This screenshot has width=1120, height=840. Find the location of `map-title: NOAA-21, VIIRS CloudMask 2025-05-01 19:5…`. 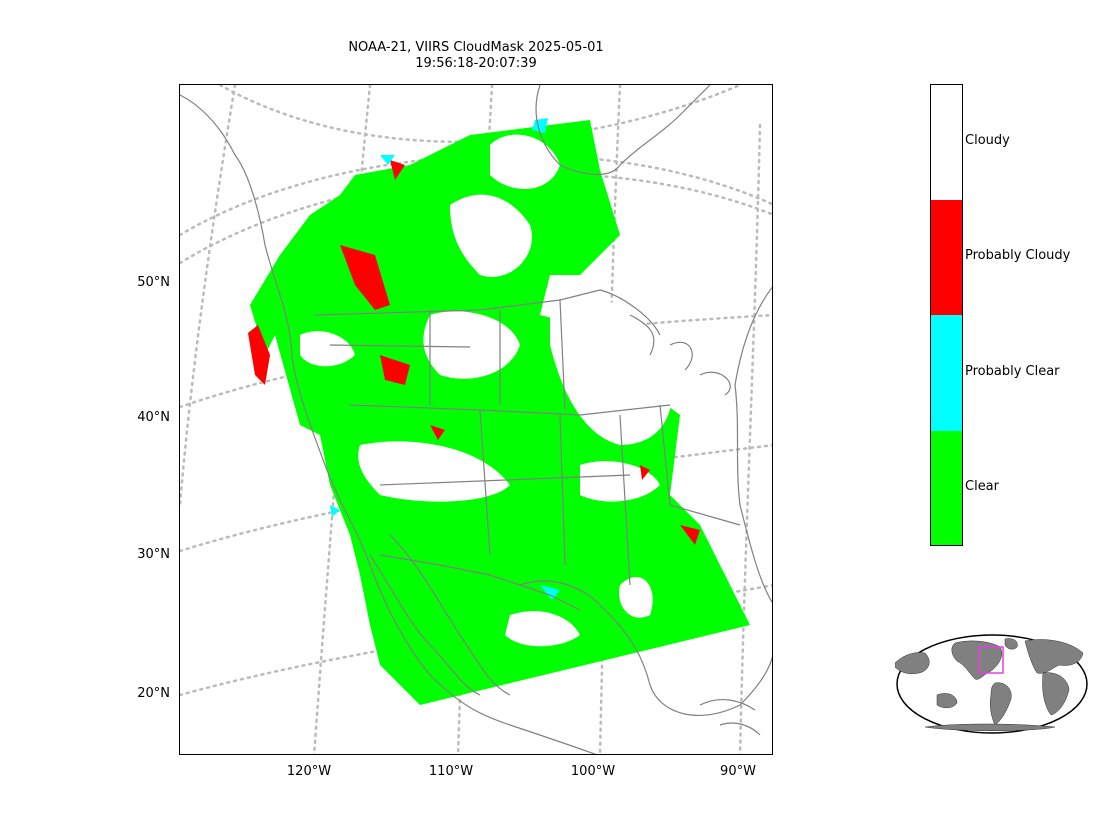

map-title: NOAA-21, VIIRS CloudMask 2025-05-01 19:5… is located at coordinates (476, 56).